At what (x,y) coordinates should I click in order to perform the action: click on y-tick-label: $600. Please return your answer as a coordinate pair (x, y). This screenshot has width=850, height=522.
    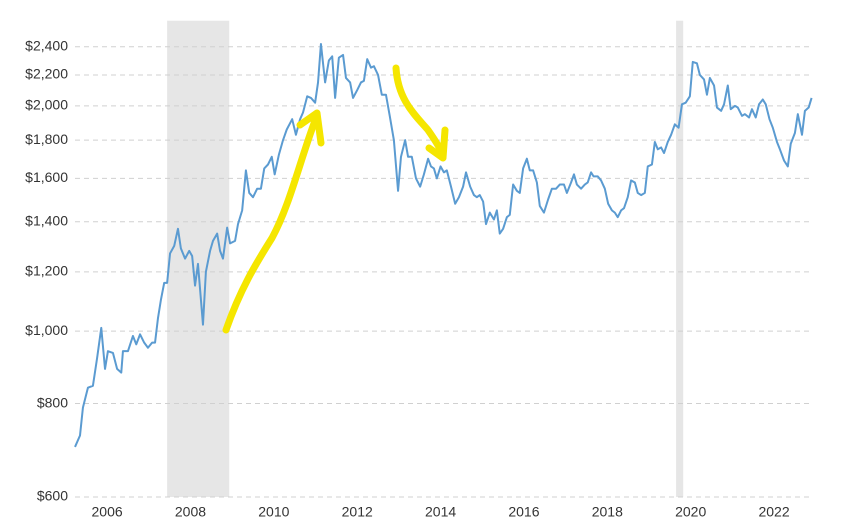
    Looking at the image, I should click on (52, 496).